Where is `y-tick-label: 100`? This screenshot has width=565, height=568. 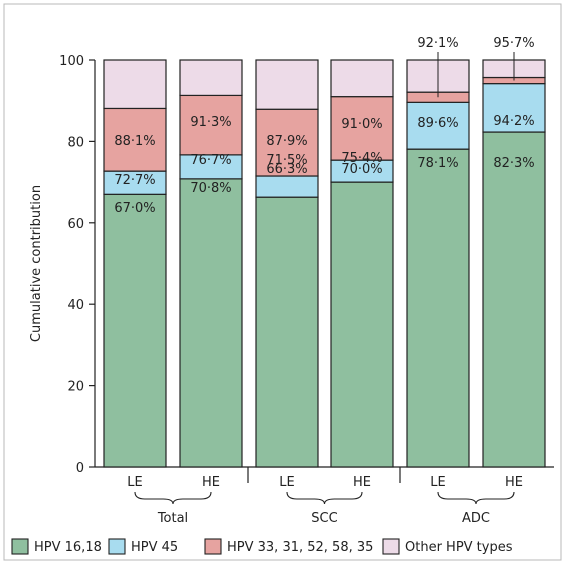 y-tick-label: 100 is located at coordinates (71, 61).